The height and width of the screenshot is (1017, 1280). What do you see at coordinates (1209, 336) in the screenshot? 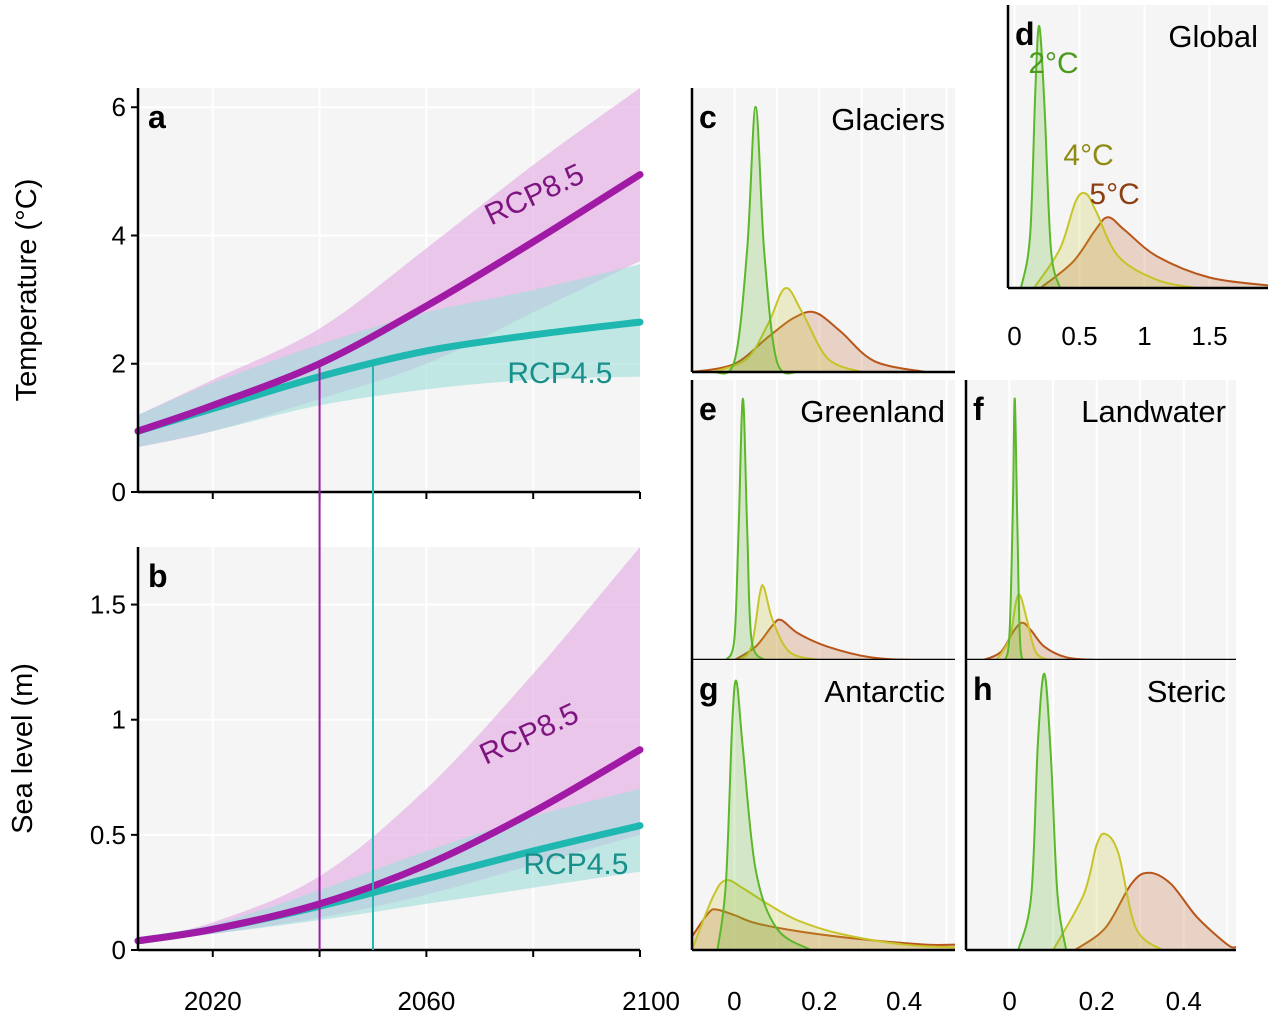
I see `x-tick-label: 1.5` at bounding box center [1209, 336].